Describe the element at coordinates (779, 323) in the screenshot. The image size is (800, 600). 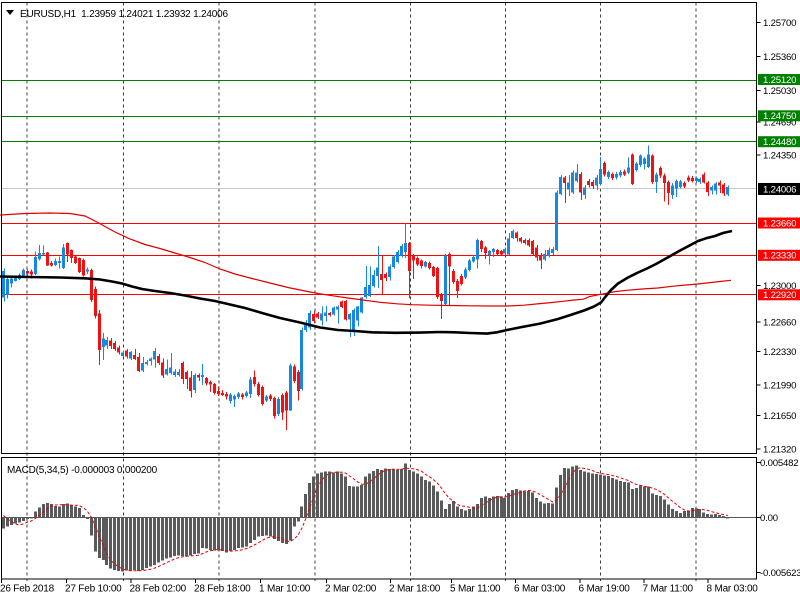
I see `svg-text: 1.22660` at that location.